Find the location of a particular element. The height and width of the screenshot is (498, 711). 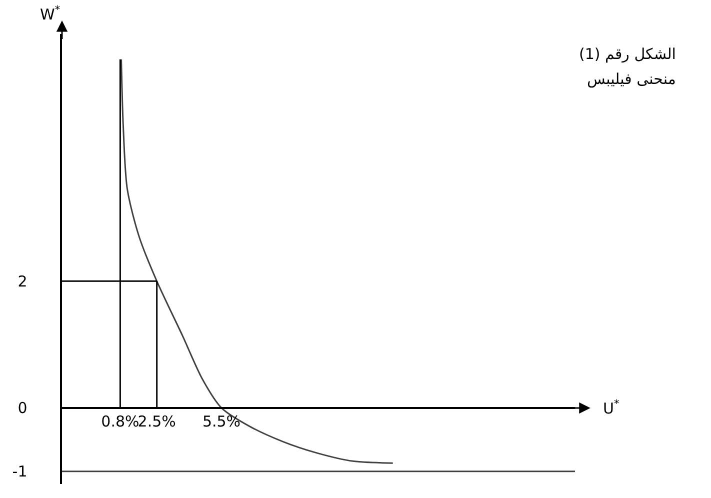

x-tick-label: 5.5% is located at coordinates (221, 421).